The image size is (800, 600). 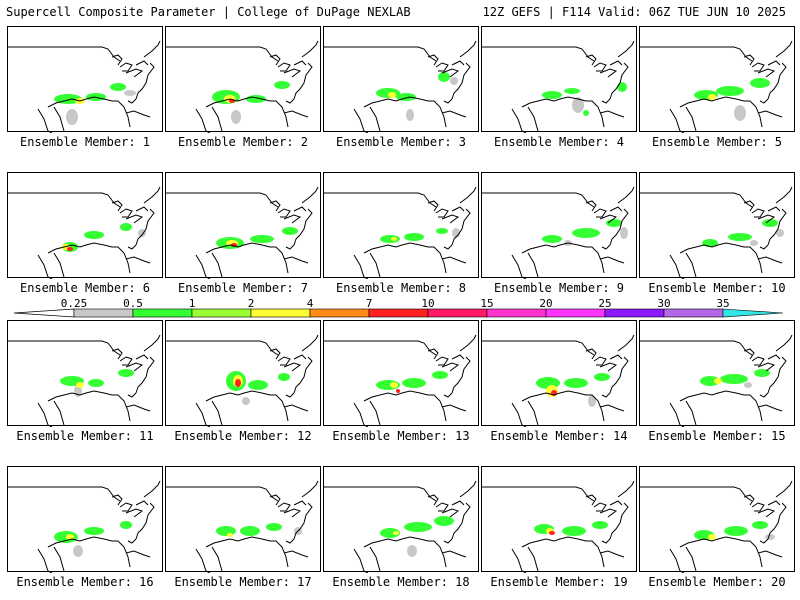 What do you see at coordinates (401, 436) in the screenshot?
I see `member-caption: Ensemble Member: 13` at bounding box center [401, 436].